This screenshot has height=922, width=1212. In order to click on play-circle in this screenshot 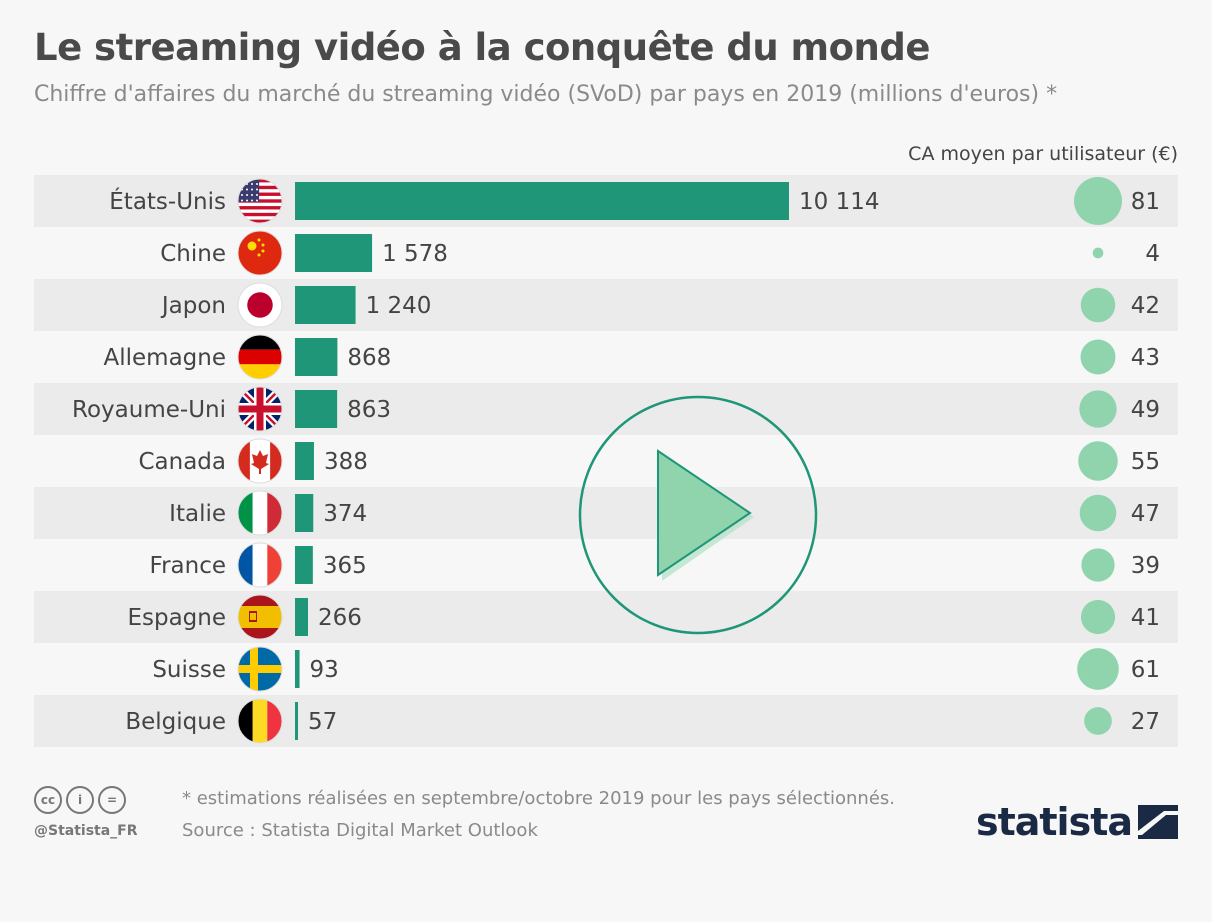, I will do `click(698, 515)`.